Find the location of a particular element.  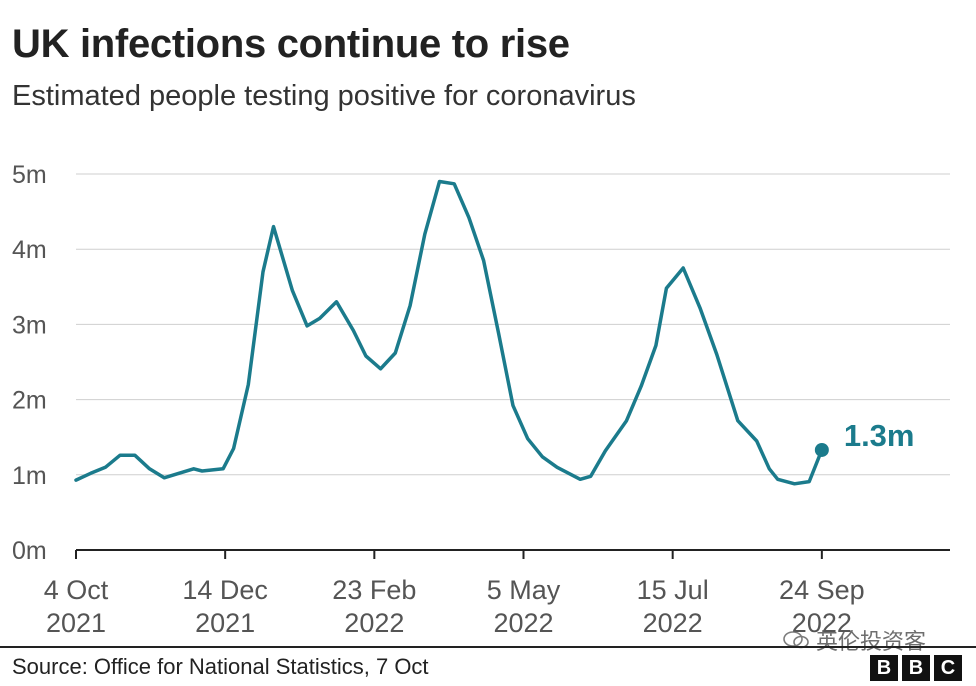

y-tick-label: 2m is located at coordinates (29, 401).